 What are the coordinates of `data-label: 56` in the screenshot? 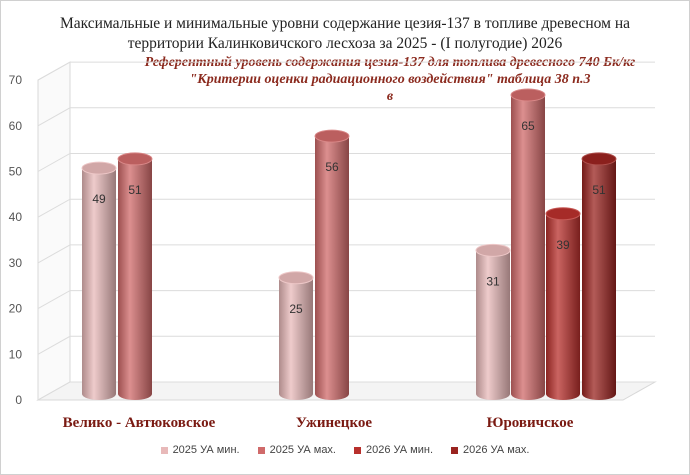 It's located at (332, 167).